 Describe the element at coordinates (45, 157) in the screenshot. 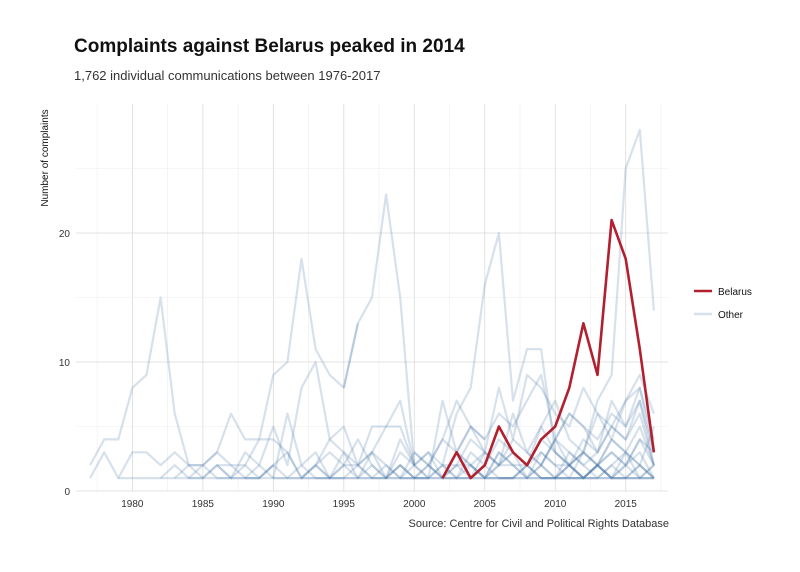

I see `y-axis-label: Number of complaints` at that location.